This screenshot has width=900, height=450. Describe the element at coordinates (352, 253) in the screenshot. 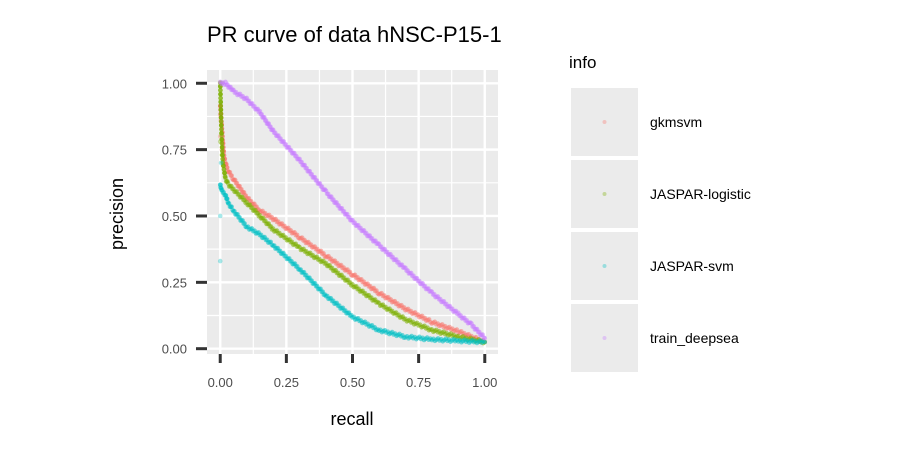

I see `series-JASPAR-svm` at that location.